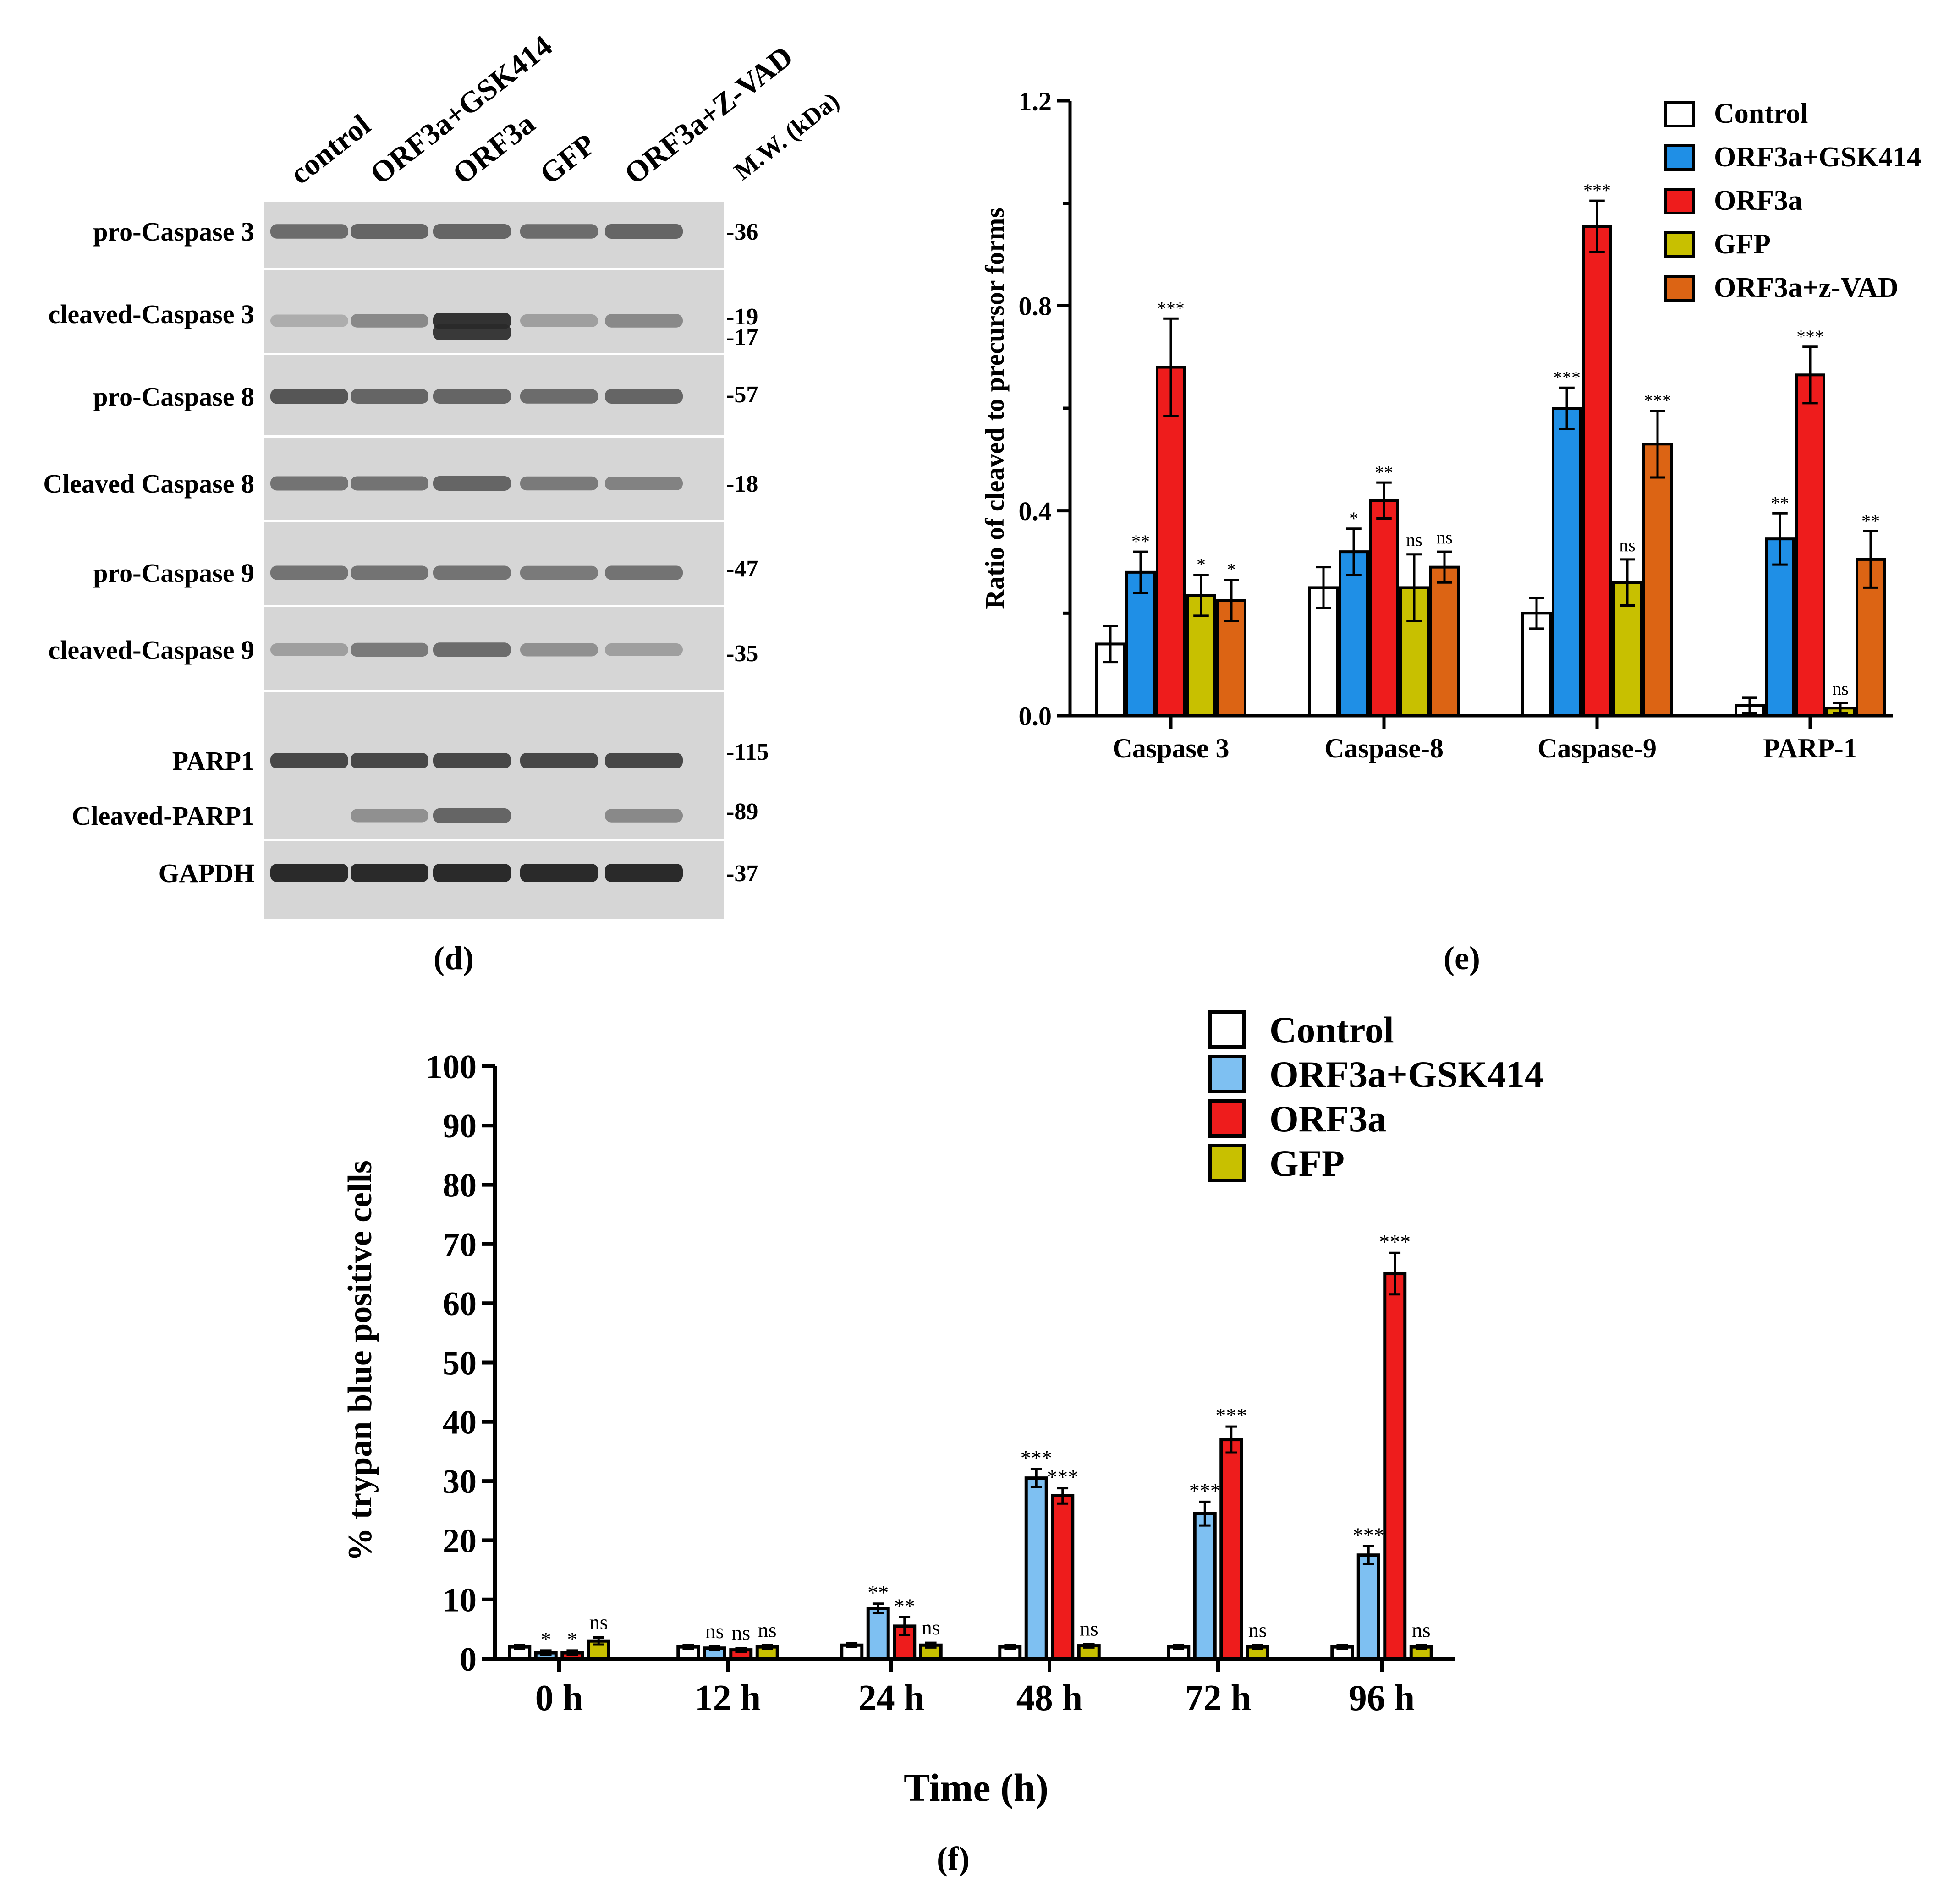  What do you see at coordinates (460, 1423) in the screenshot?
I see `y-tick-label: 40` at bounding box center [460, 1423].